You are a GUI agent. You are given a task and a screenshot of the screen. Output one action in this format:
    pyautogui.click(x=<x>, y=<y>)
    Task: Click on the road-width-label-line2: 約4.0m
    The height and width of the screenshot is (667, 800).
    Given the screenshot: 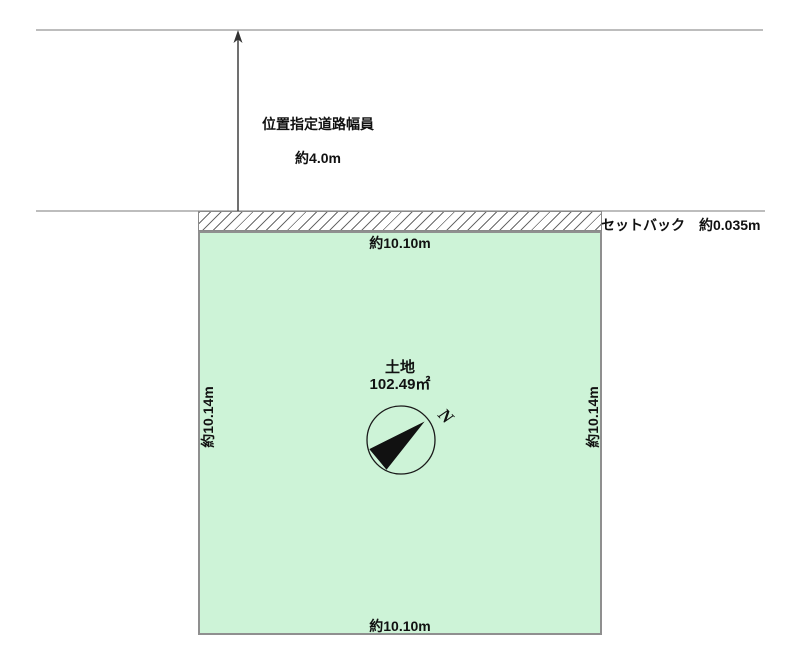 What is the action you would take?
    pyautogui.click(x=318, y=158)
    